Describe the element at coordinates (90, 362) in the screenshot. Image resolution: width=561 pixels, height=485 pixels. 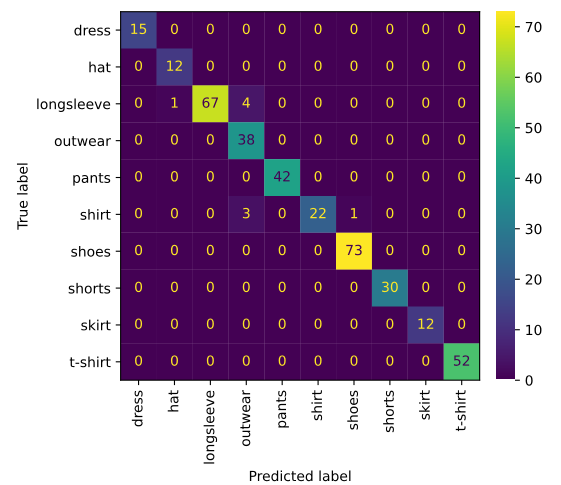
I see `y-tick-label: t-shirt` at that location.